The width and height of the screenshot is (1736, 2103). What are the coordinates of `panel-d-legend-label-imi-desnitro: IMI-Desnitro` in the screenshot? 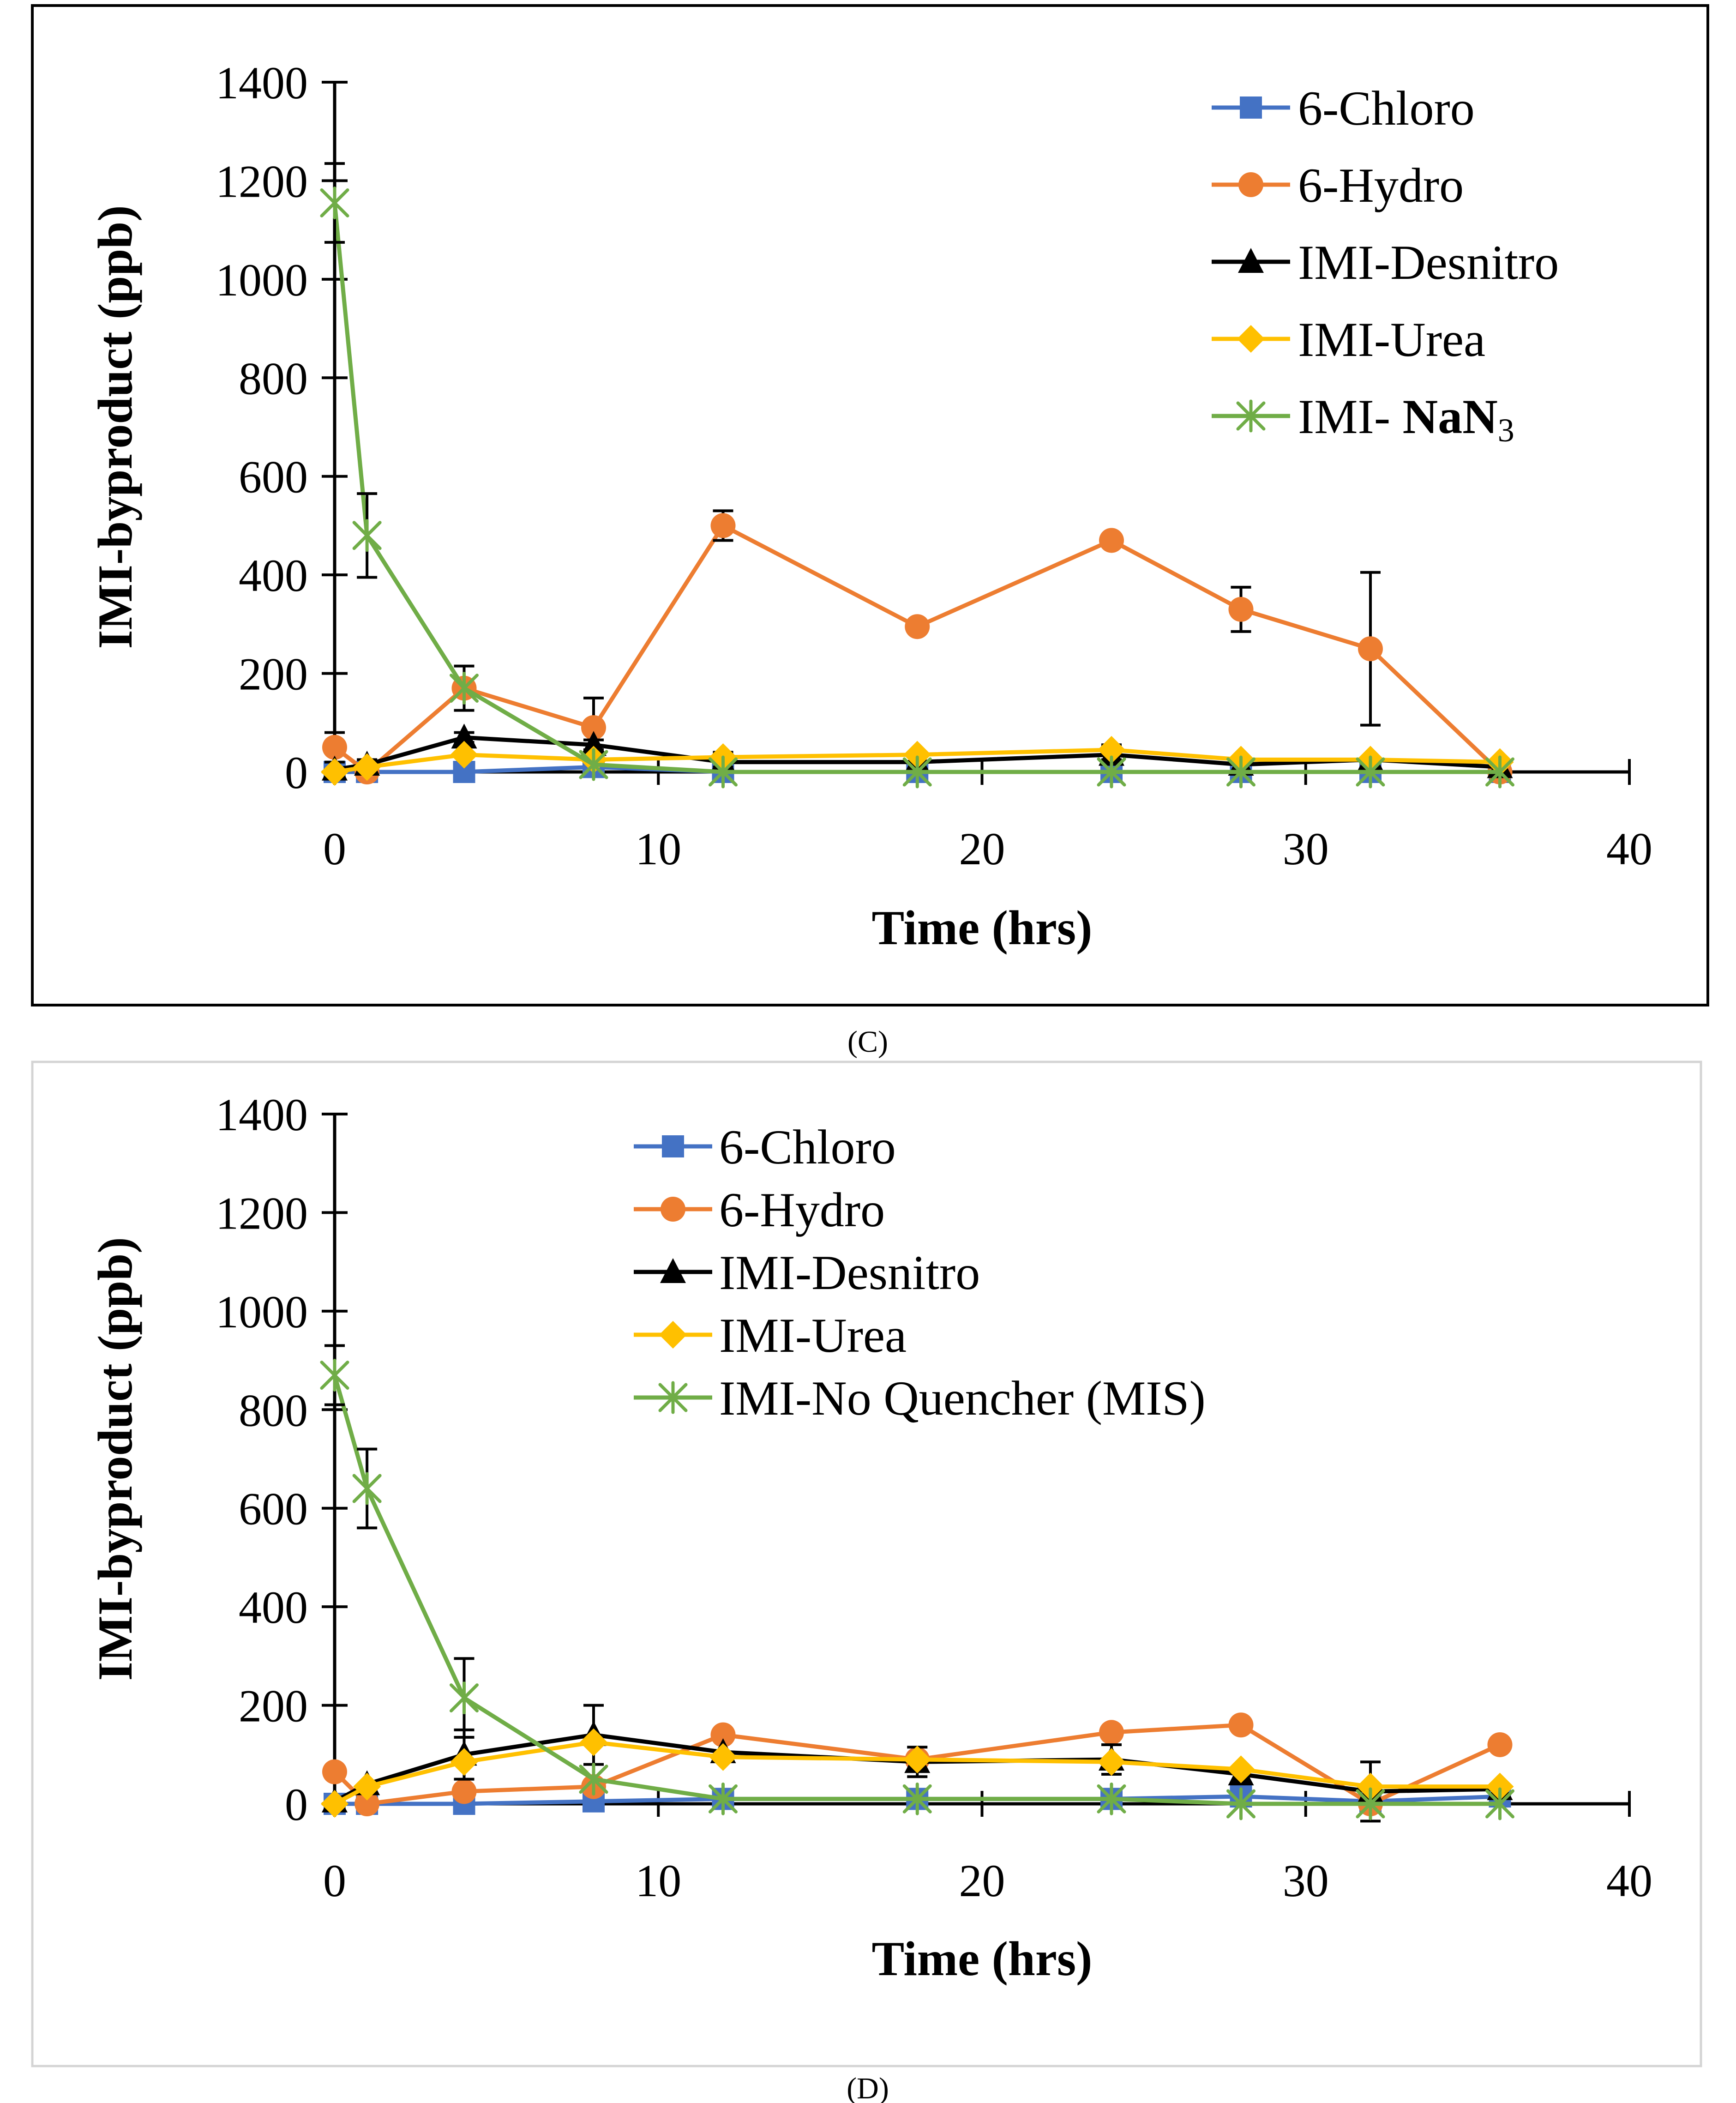 It's located at (850, 1273).